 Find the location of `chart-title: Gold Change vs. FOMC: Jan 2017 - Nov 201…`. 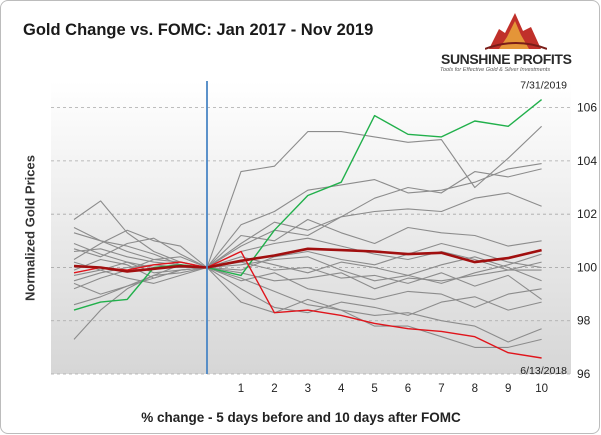

chart-title: Gold Change vs. FOMC: Jan 2017 - Nov 201… is located at coordinates (198, 30).